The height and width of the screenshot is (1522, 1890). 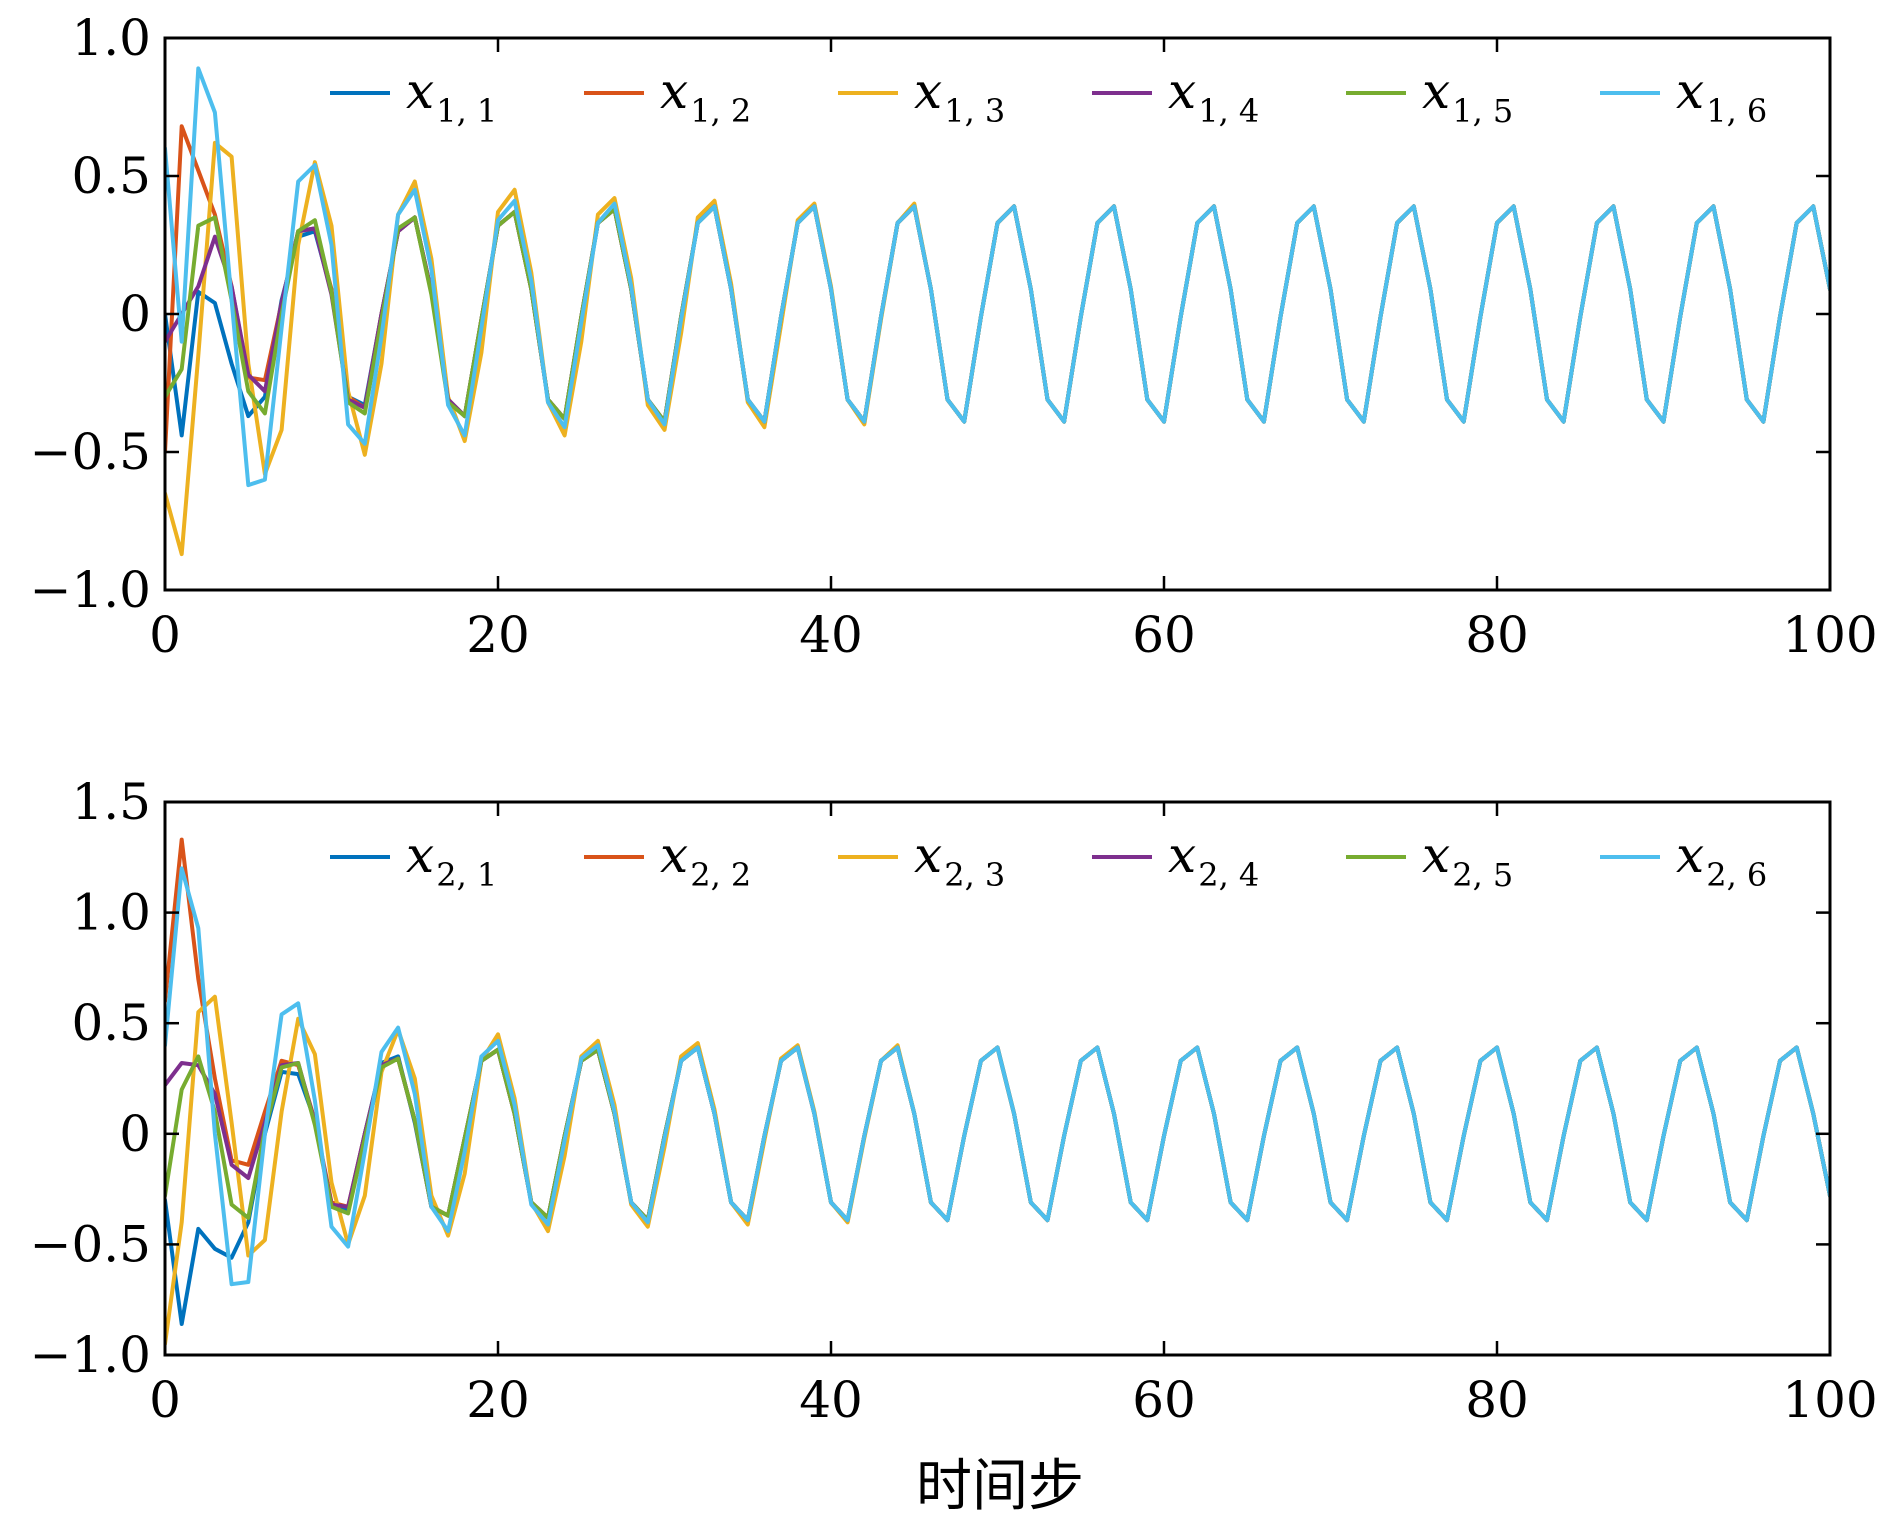 I want to click on legend: x1, 1 x1, 2 x1, 3 x1, 4 x1, 5 x1, 6, so click(x=1048, y=96).